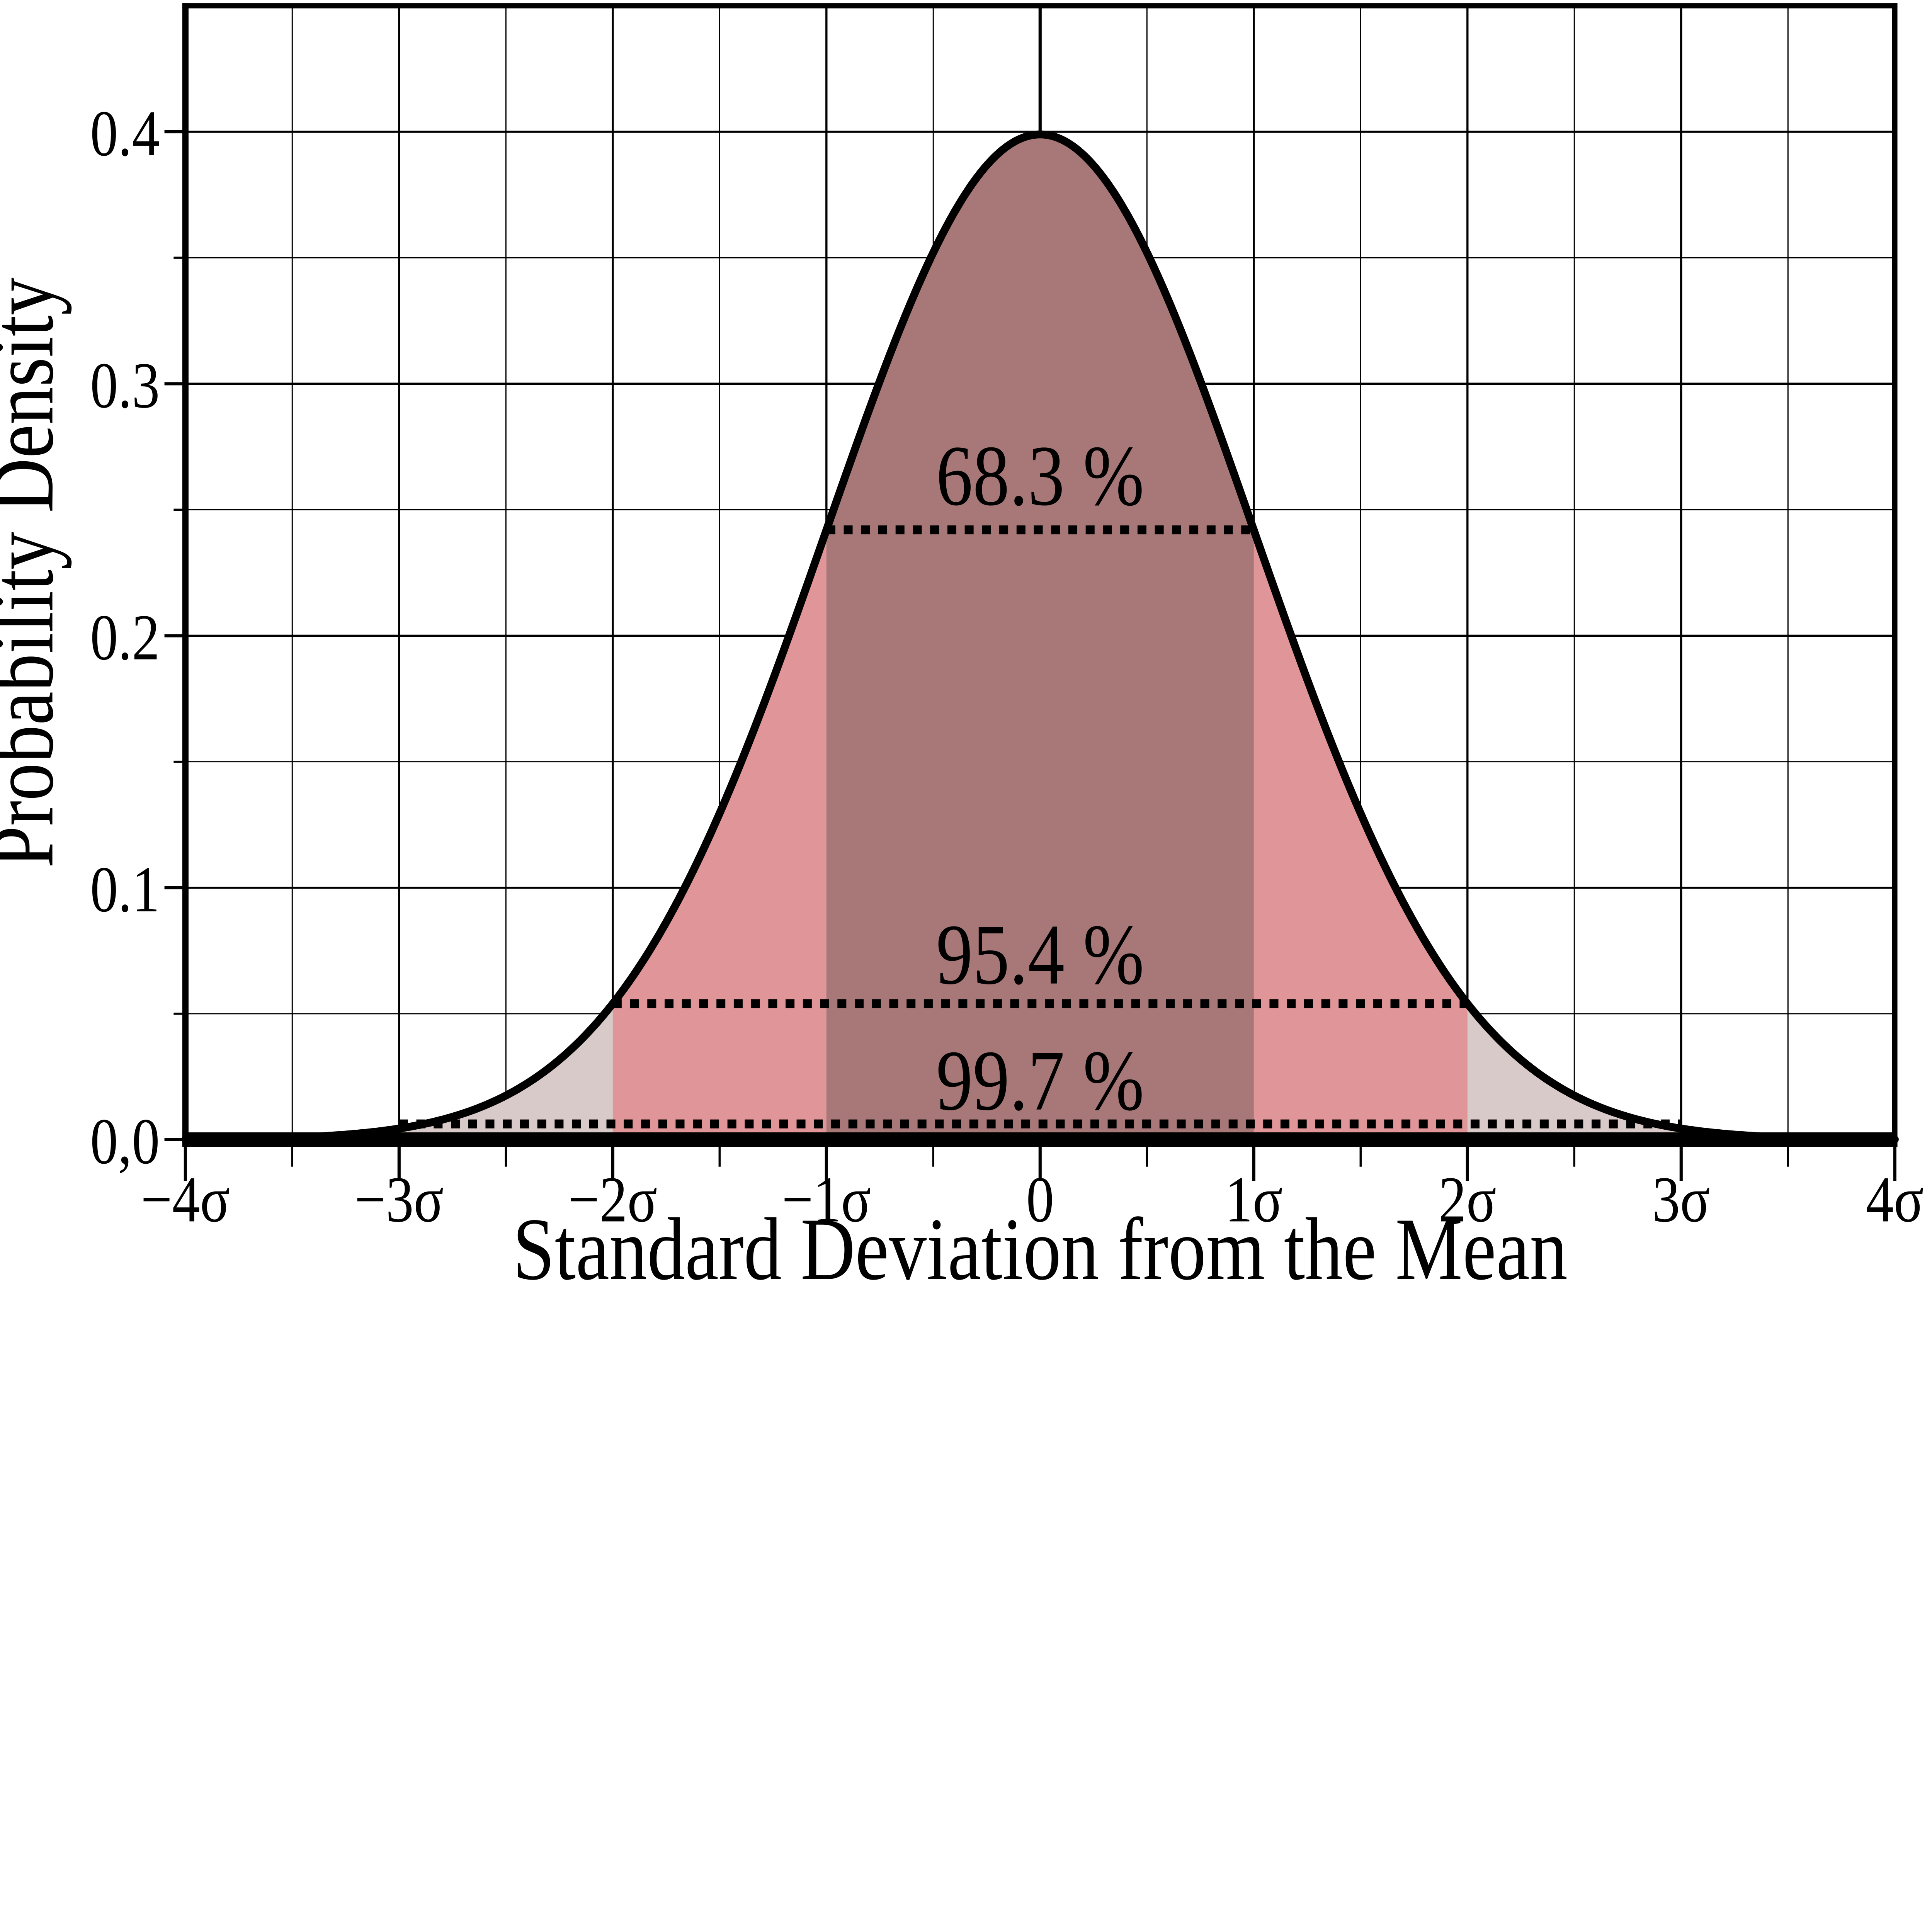 This screenshot has height=1907, width=1932. I want to click on coverage-label-within-2-sigma: 95.4 %, so click(1041, 954).